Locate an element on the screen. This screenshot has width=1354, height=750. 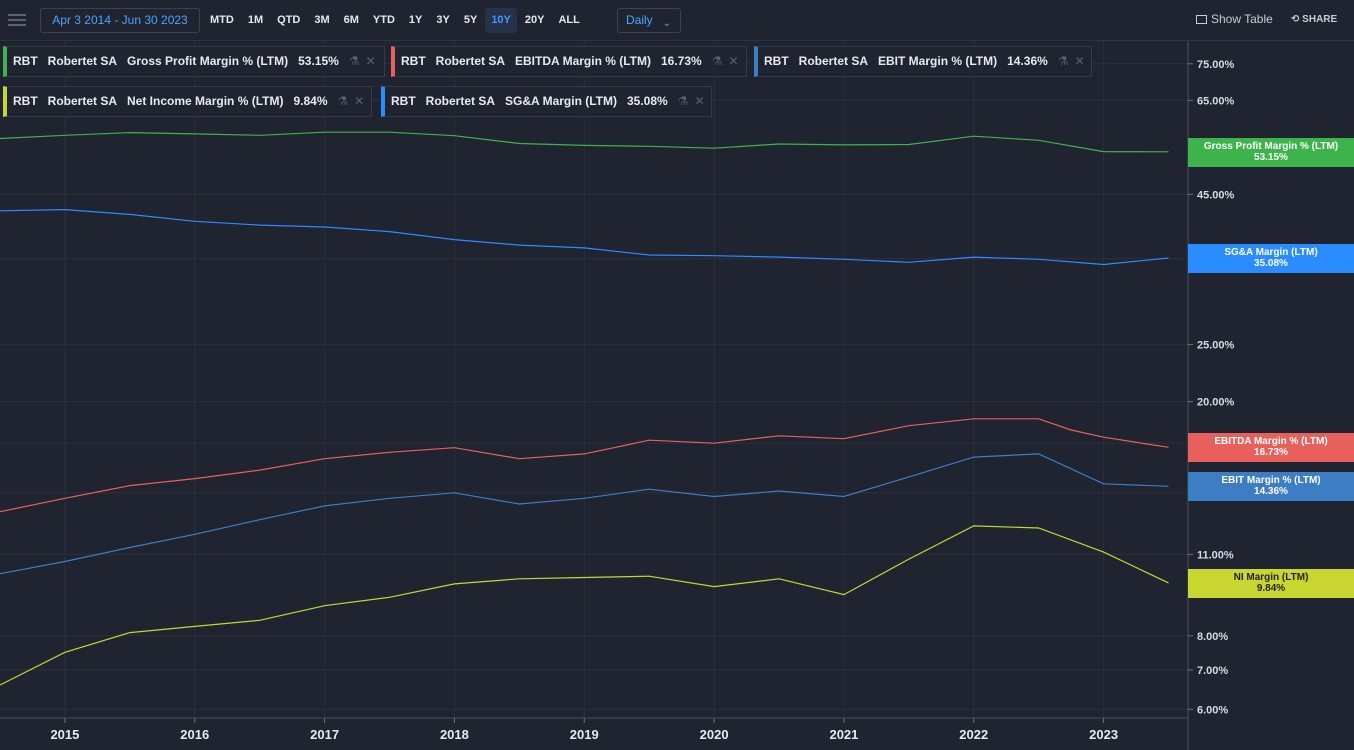
date-range-picker: Apr 3 2014 - Jun 30 2023 is located at coordinates (120, 20).